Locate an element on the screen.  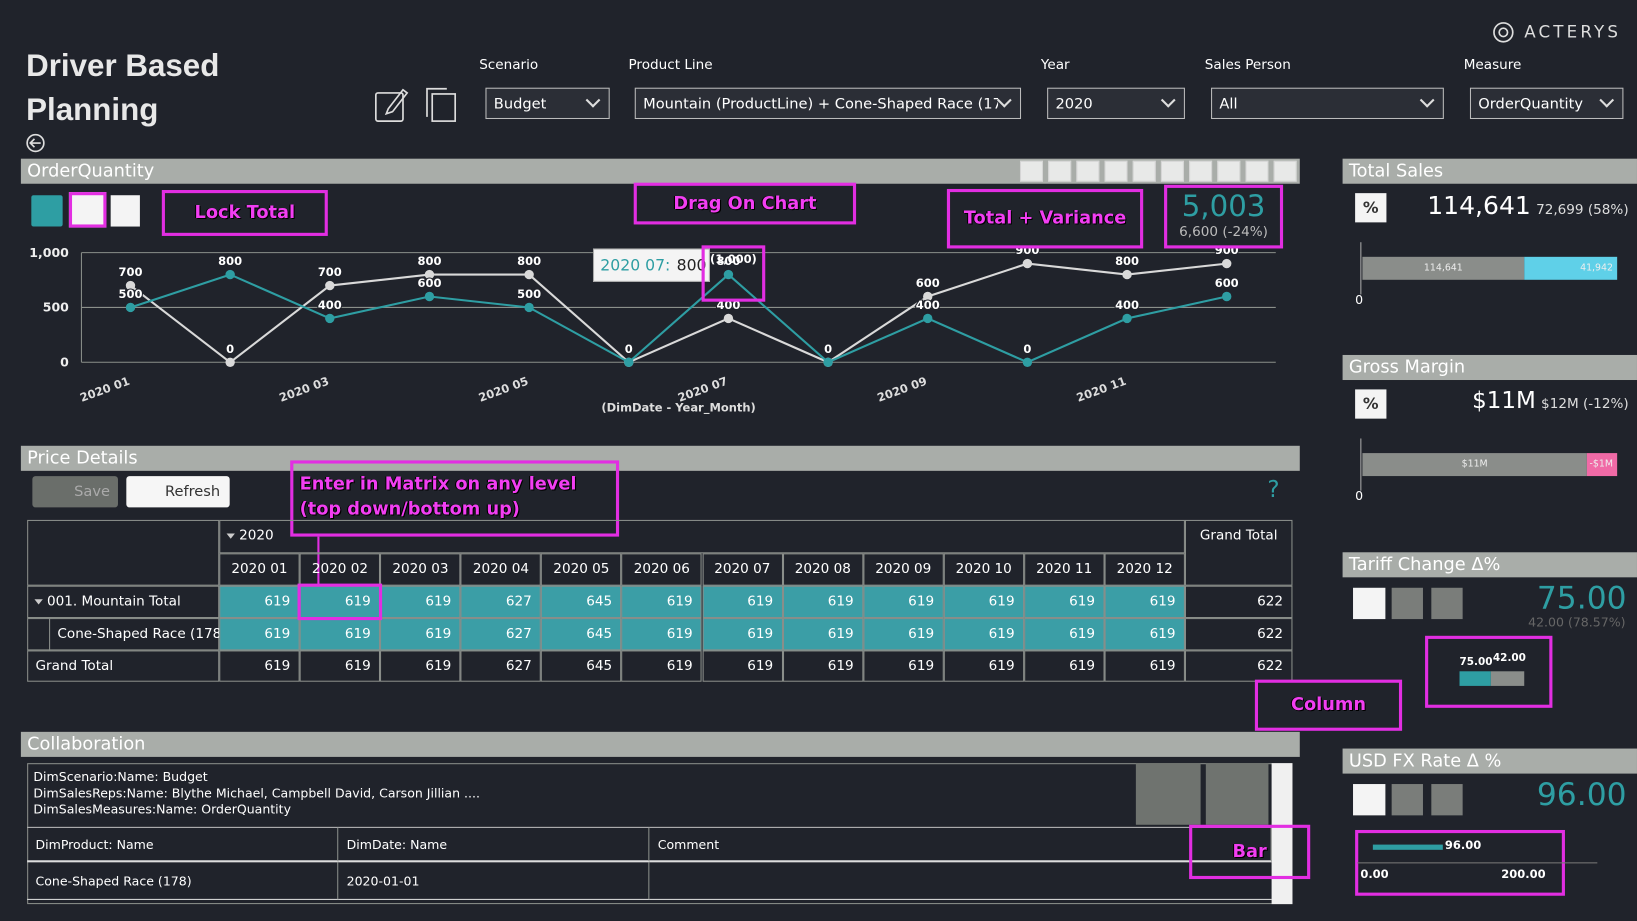
matrix-col-header: 2020 01 is located at coordinates (259, 569).